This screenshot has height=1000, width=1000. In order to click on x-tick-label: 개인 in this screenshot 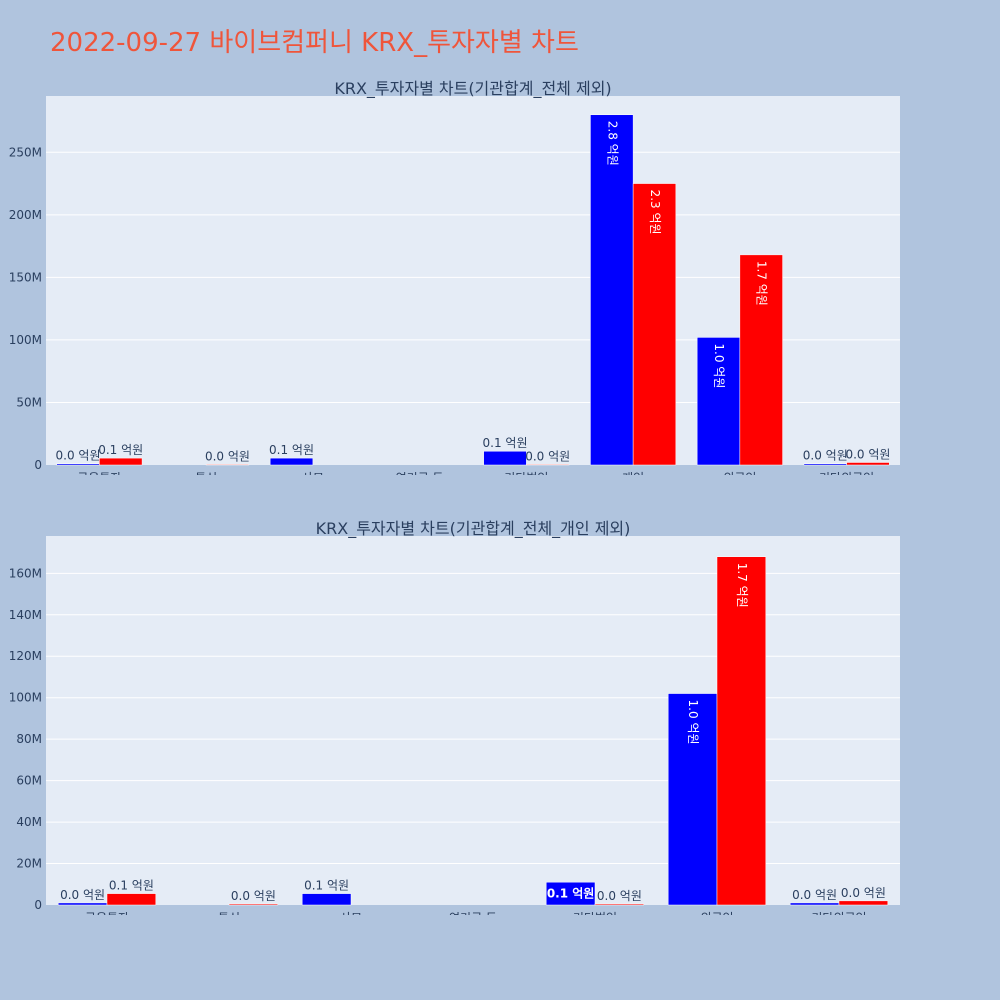, I will do `click(633, 473)`.